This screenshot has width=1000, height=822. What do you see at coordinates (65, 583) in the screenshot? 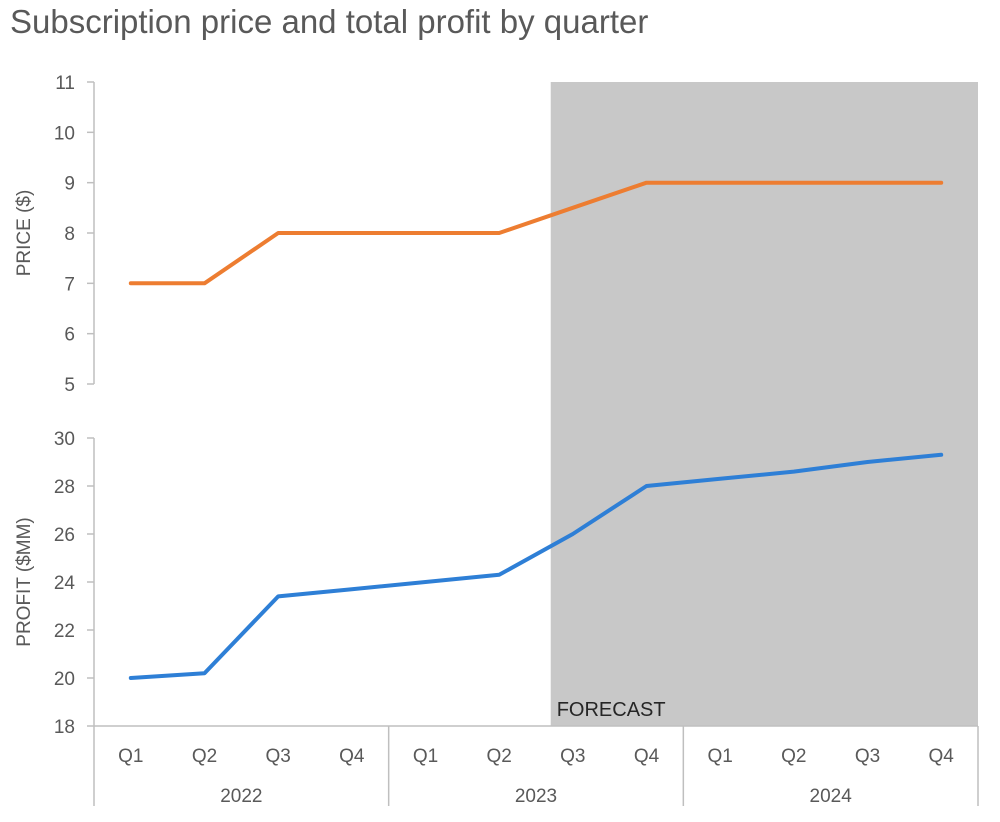
I see `profit-y-tick-label: 24` at bounding box center [65, 583].